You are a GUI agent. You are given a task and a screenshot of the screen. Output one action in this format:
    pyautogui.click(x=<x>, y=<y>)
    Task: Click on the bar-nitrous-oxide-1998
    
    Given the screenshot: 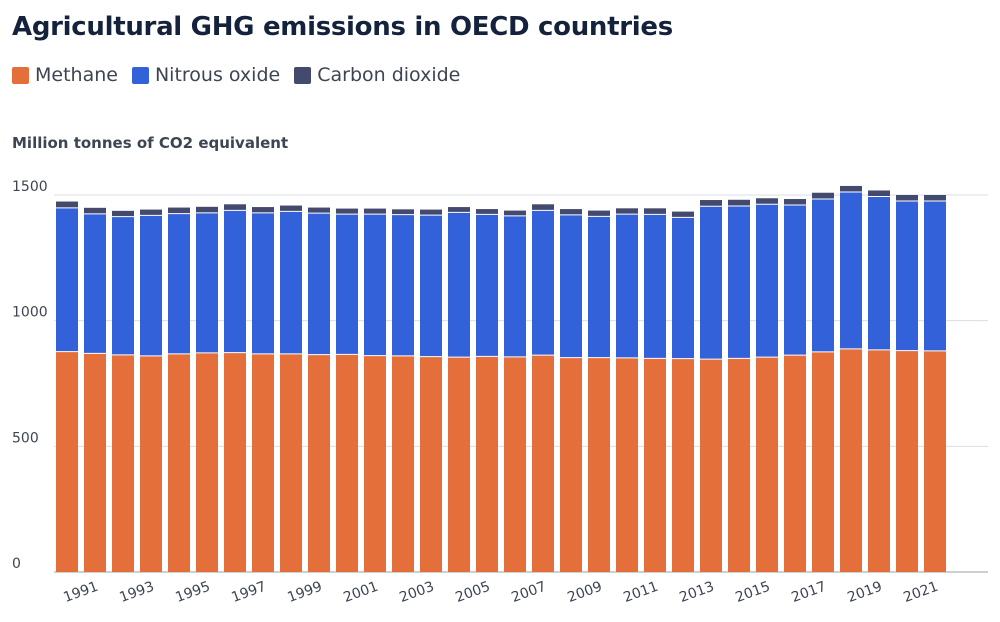 What is the action you would take?
    pyautogui.click(x=291, y=282)
    